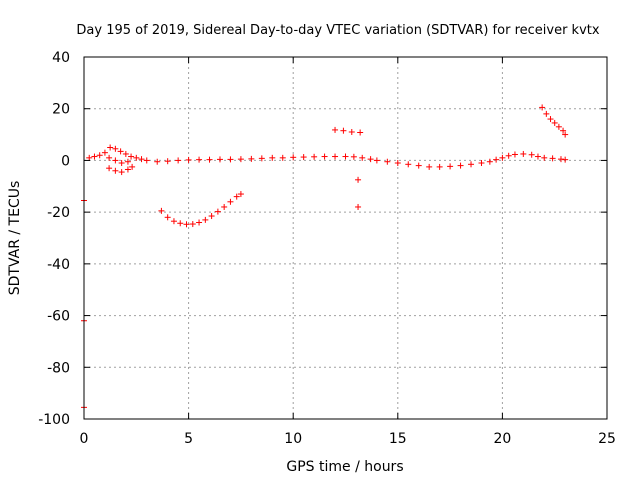 The height and width of the screenshot is (480, 640). What do you see at coordinates (84, 439) in the screenshot?
I see `x-tick-label: 0` at bounding box center [84, 439].